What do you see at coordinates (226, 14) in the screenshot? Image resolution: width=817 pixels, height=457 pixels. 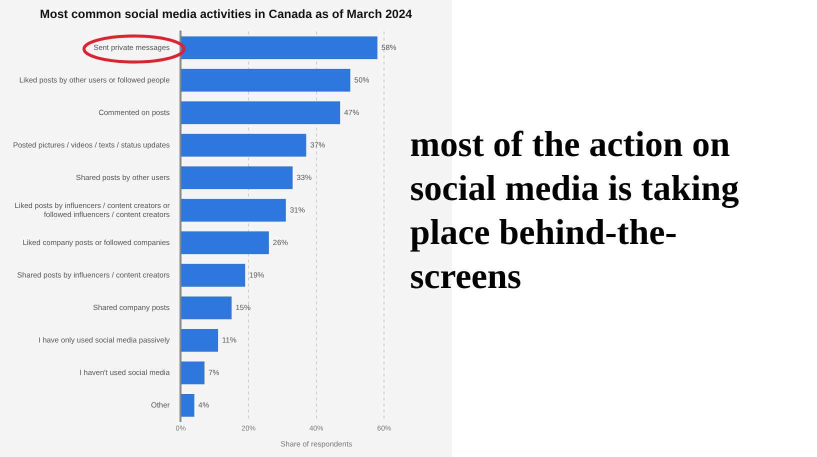 I see `chart-title: Most common social media activities in Canada as of March 2024` at bounding box center [226, 14].